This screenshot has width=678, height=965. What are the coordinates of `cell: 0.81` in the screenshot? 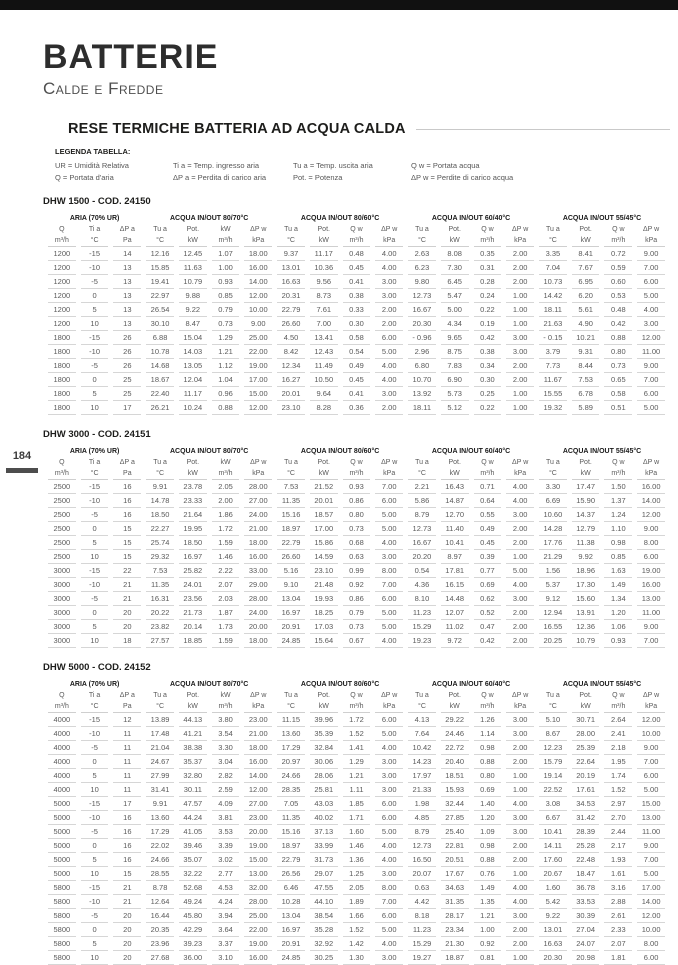 It's located at (487, 958).